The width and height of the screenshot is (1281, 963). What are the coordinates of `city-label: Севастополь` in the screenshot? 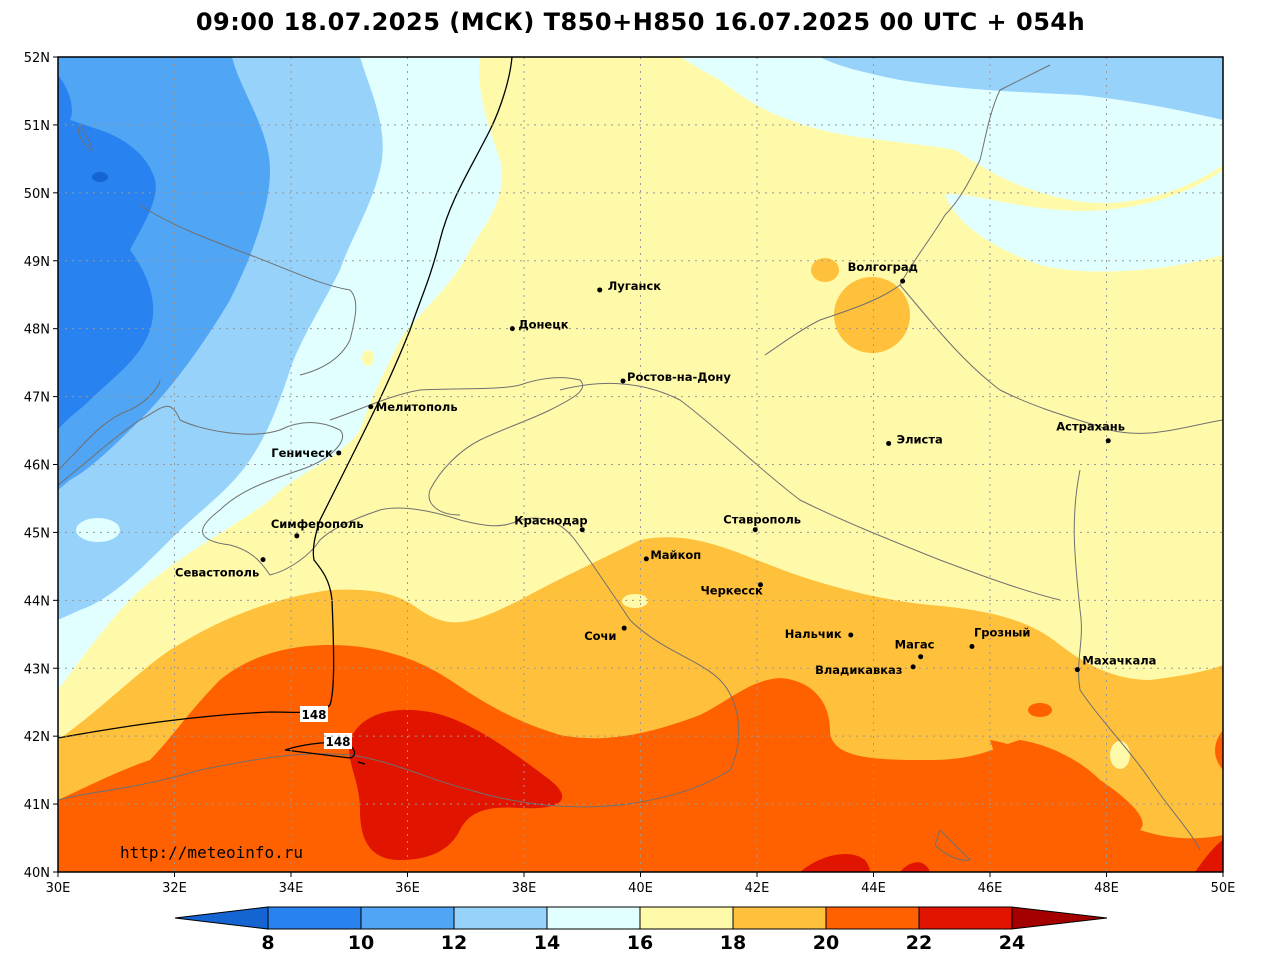 It's located at (217, 573).